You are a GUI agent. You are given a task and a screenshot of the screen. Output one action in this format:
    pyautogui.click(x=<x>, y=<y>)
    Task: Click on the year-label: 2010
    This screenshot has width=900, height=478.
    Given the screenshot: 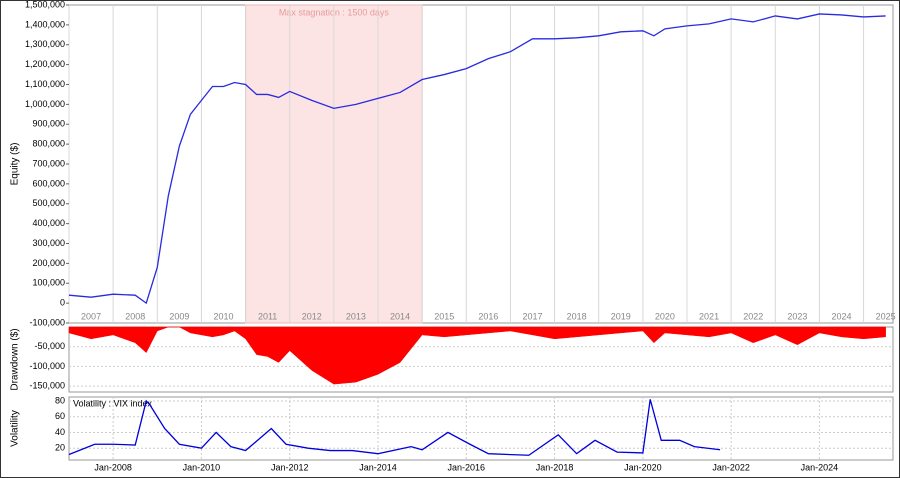 What is the action you would take?
    pyautogui.click(x=223, y=316)
    